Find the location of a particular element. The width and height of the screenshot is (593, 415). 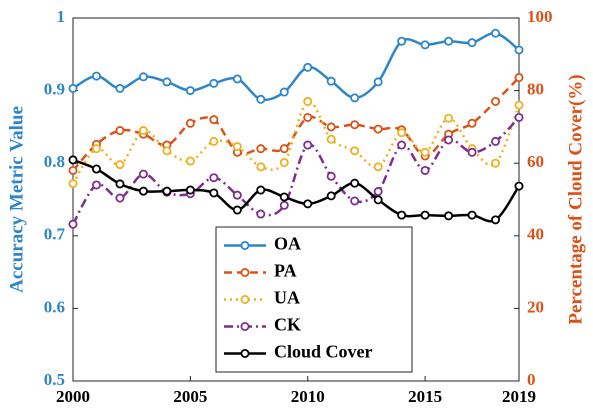

y-tick-label: 1 is located at coordinates (61, 16).